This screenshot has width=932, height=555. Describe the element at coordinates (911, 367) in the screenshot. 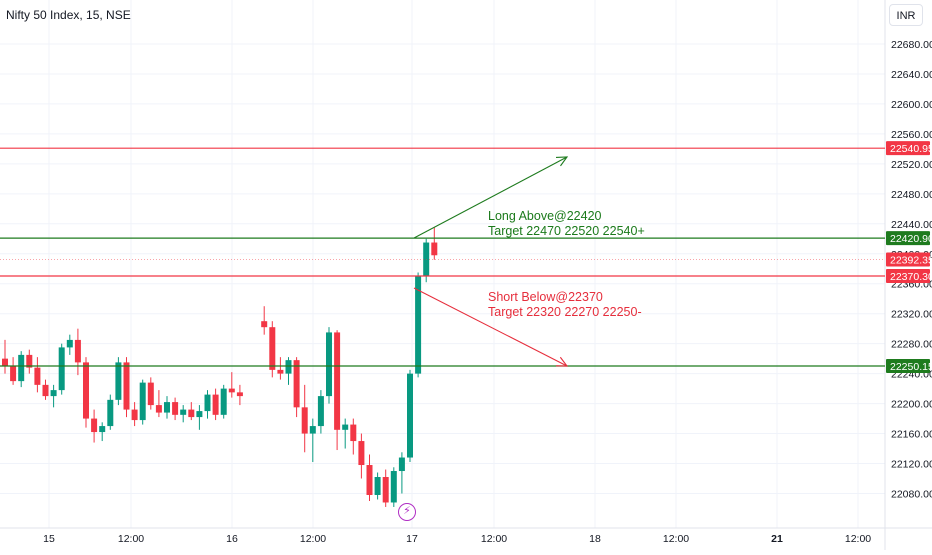

I see `price-level-label: 22250.15` at that location.